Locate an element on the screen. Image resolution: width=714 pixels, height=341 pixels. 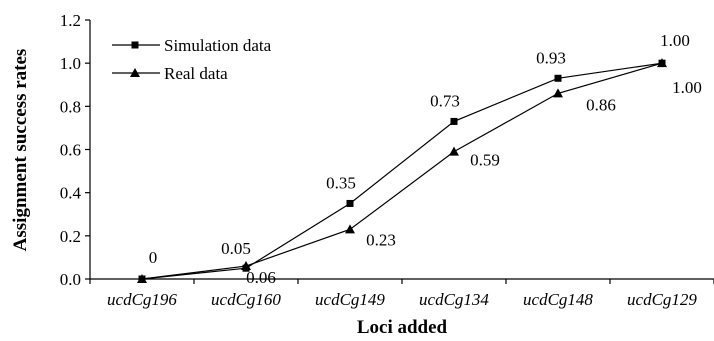
x-tick-label: ucdCg129 is located at coordinates (662, 299).